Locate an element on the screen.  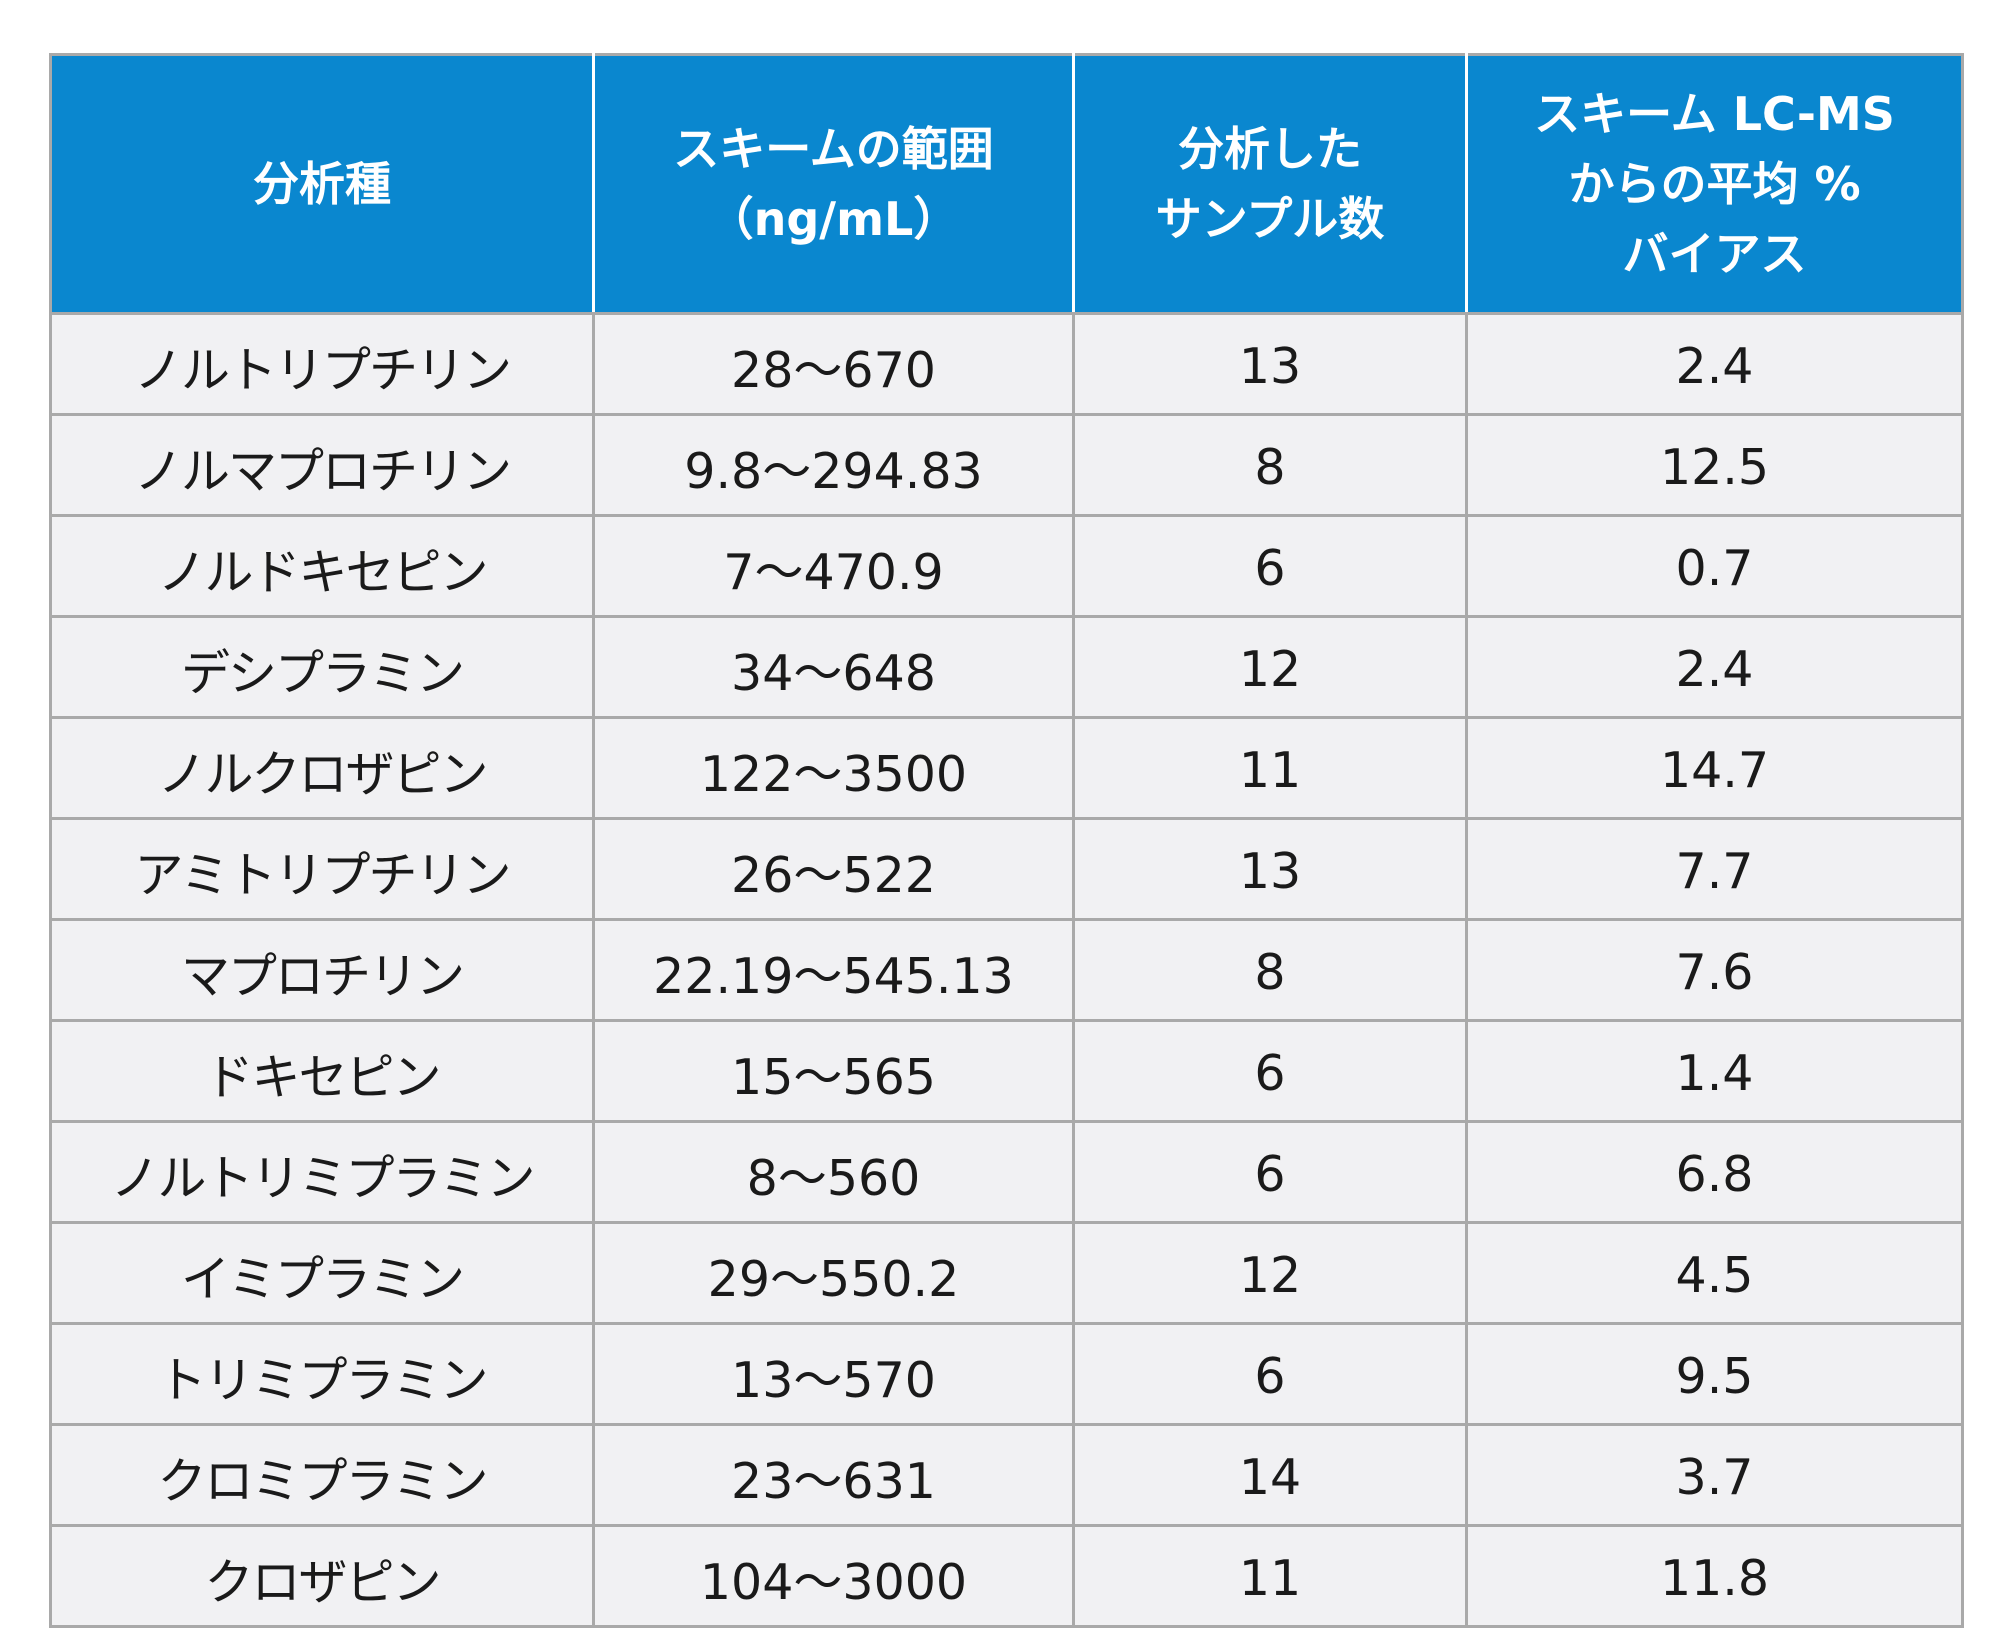
cell-scheme-range: 26～522 is located at coordinates (833, 869).